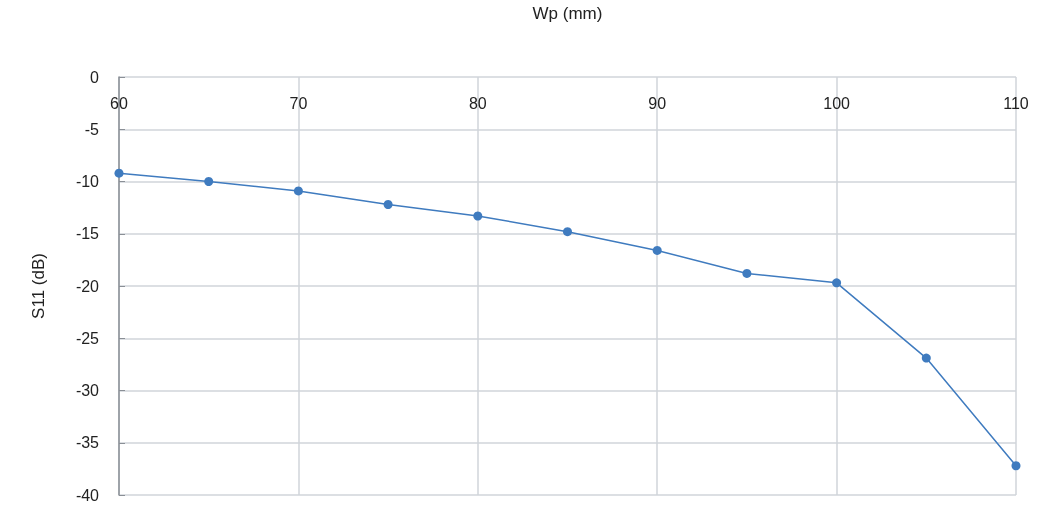  Describe the element at coordinates (87, 338) in the screenshot. I see `y-tick-label: -25` at that location.